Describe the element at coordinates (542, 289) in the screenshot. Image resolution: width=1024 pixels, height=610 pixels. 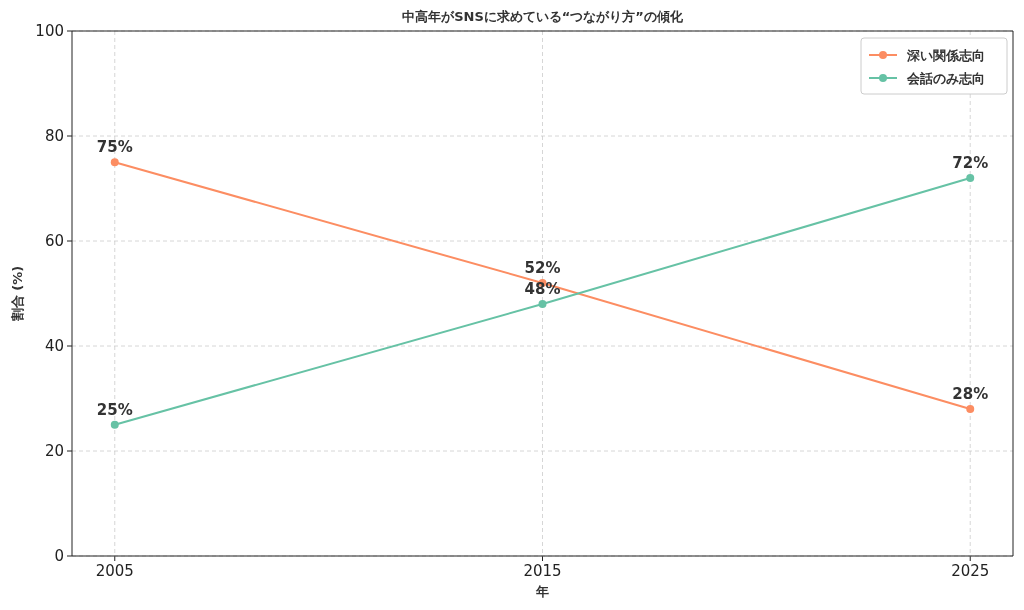
I see `data-label: 48%` at that location.